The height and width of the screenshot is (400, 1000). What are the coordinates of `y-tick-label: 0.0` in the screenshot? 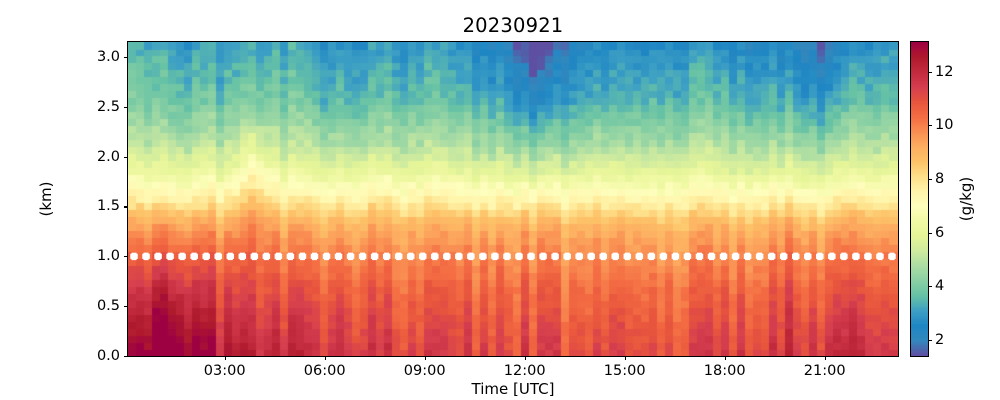 It's located at (108, 356).